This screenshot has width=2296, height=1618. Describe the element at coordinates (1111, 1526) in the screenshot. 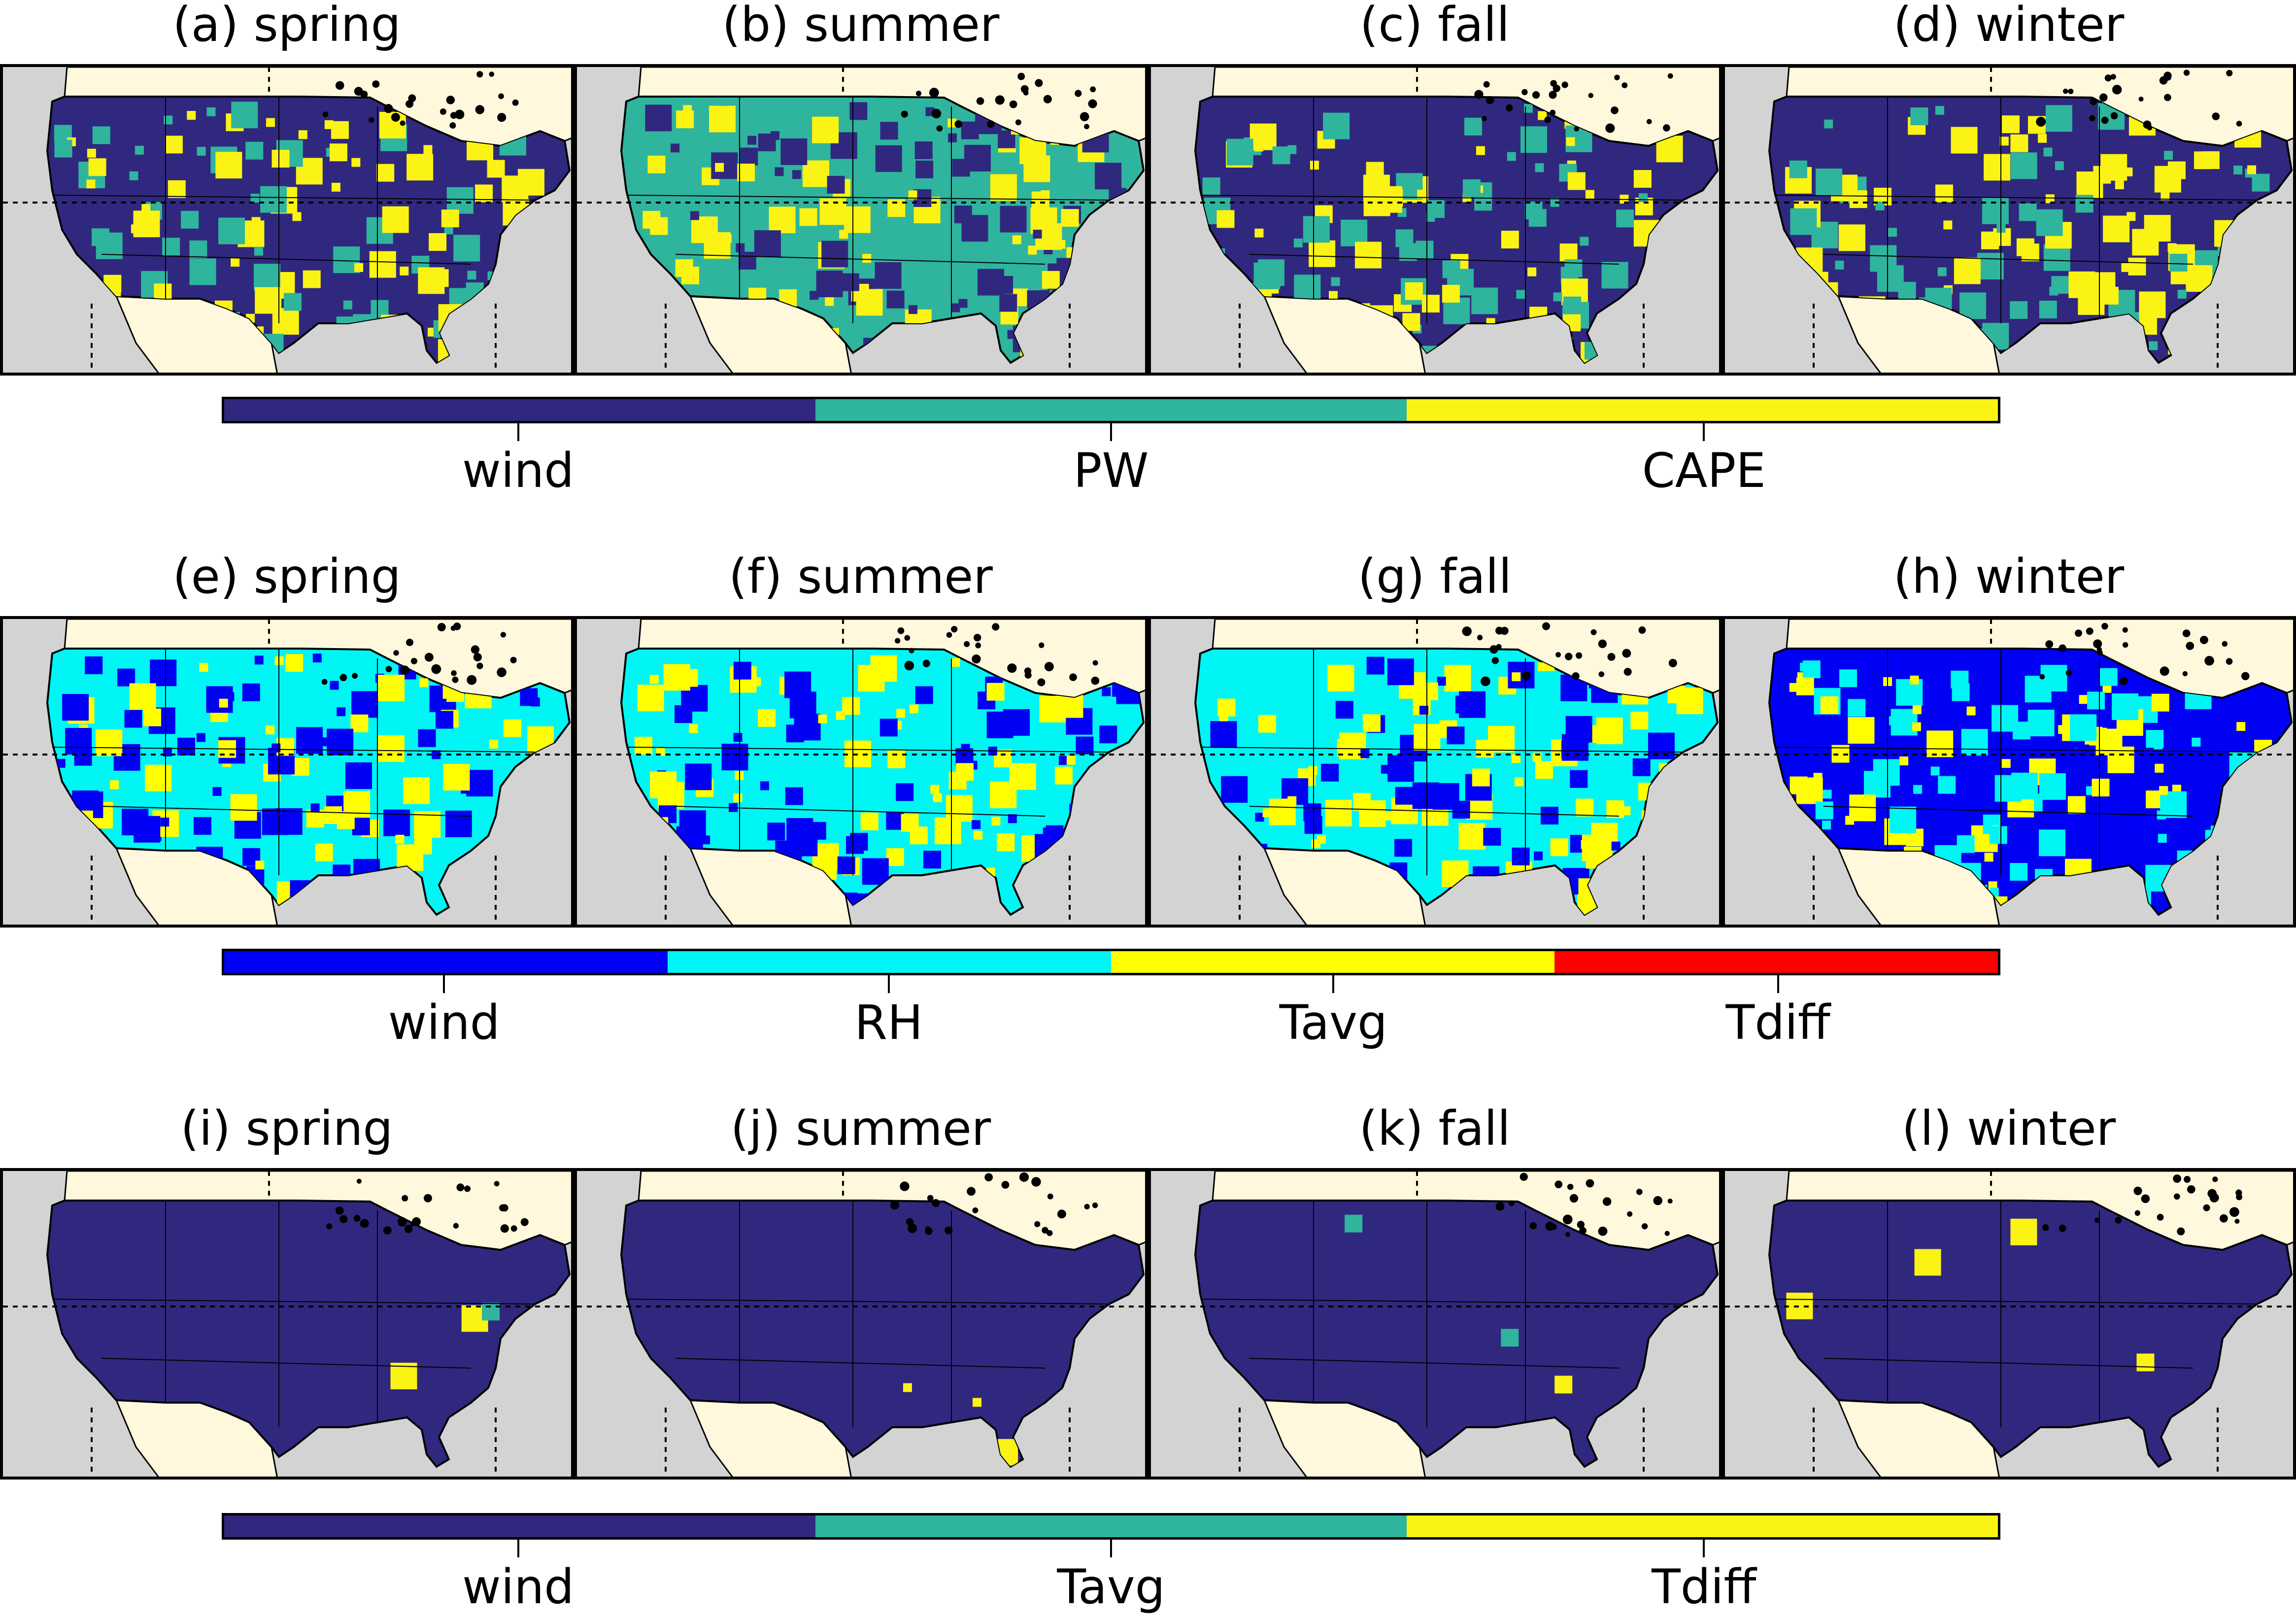

I see `colorbar-segment-tavg` at that location.